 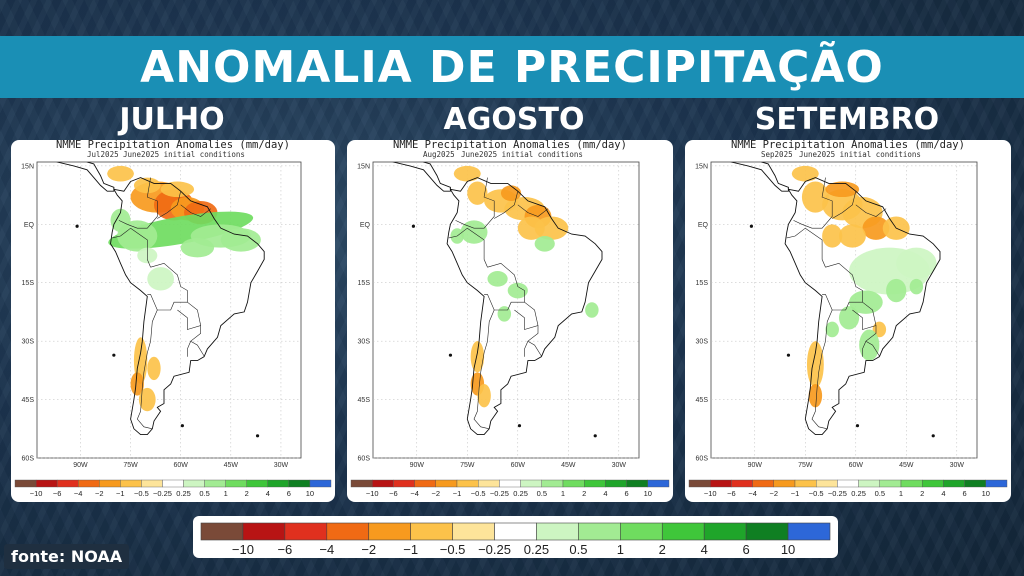 I want to click on month-label-september: SETEMBRO, so click(x=847, y=119).